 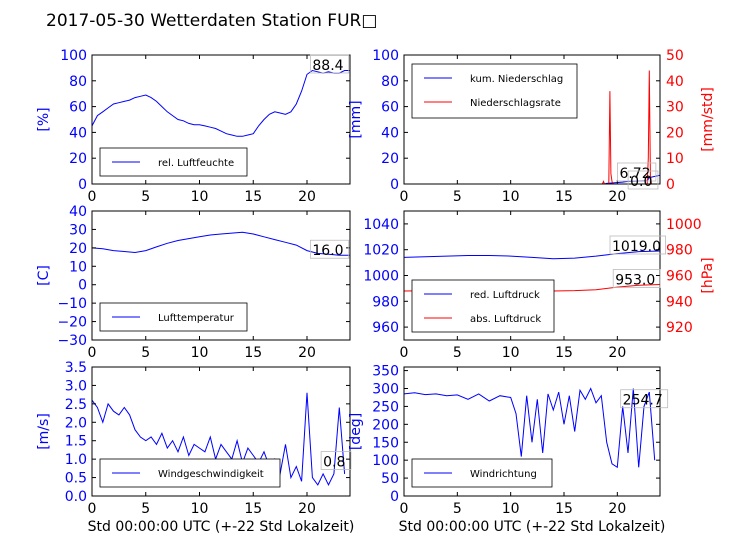 What do you see at coordinates (670, 185) in the screenshot?
I see `ytick2-label: 0` at bounding box center [670, 185].